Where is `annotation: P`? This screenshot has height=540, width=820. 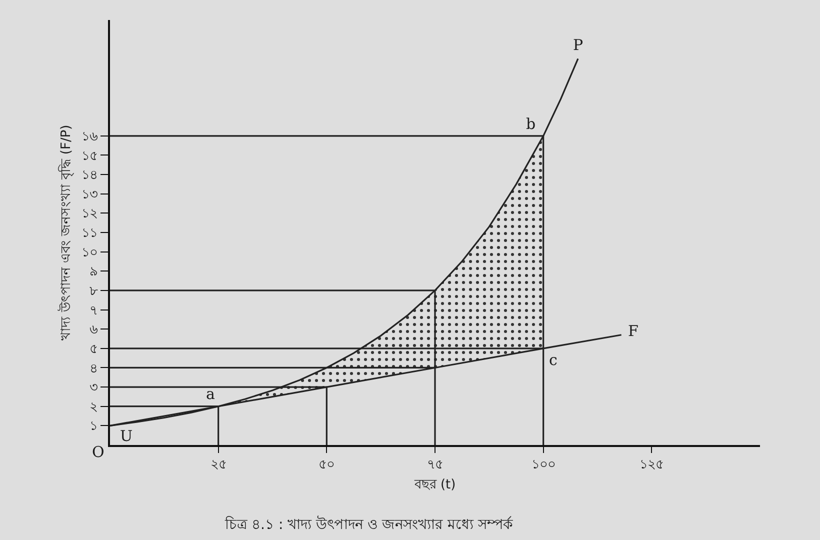
annotation: P is located at coordinates (578, 45).